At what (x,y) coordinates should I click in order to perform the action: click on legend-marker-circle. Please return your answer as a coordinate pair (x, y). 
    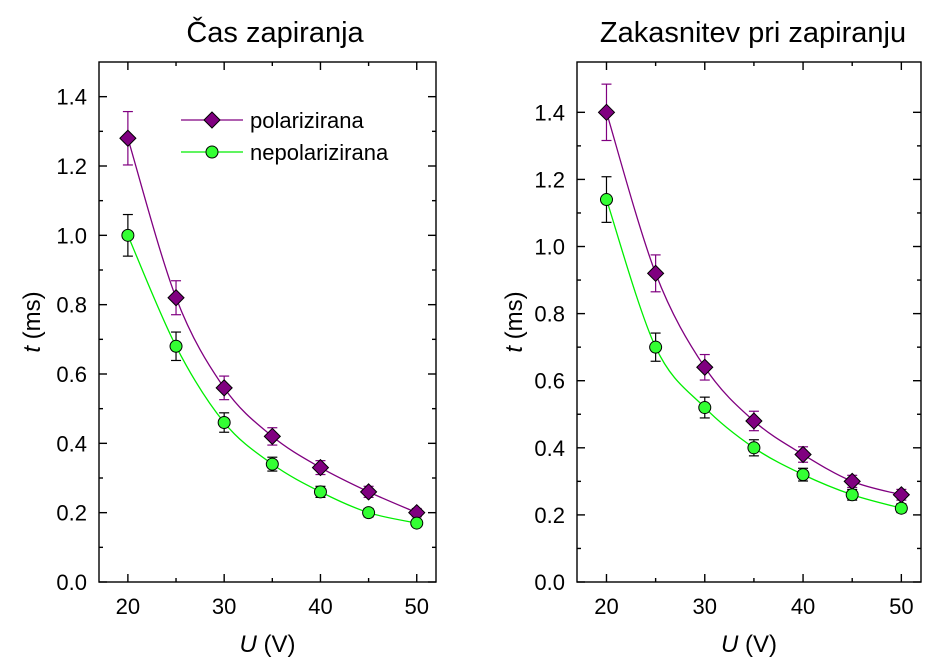
    Looking at the image, I should click on (212, 152).